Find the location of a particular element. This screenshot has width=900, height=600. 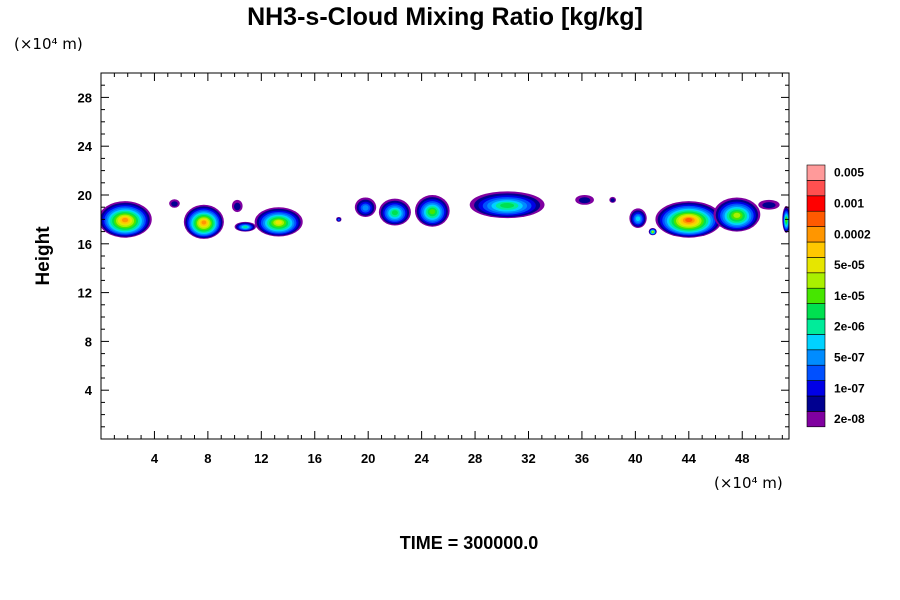

y-tick-label: 4 is located at coordinates (89, 390).